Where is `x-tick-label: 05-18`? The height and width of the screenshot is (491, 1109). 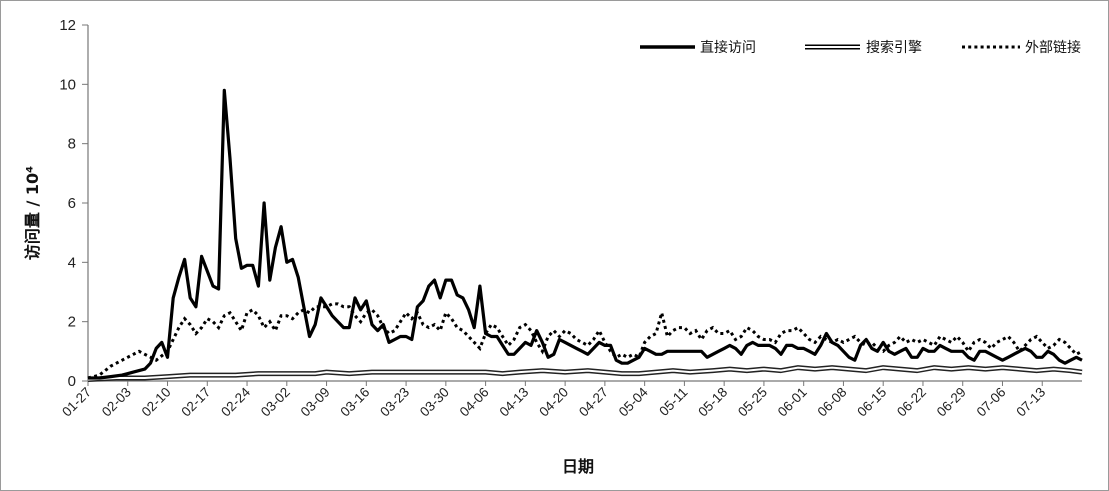
x-tick-label: 05-18 is located at coordinates (712, 402).